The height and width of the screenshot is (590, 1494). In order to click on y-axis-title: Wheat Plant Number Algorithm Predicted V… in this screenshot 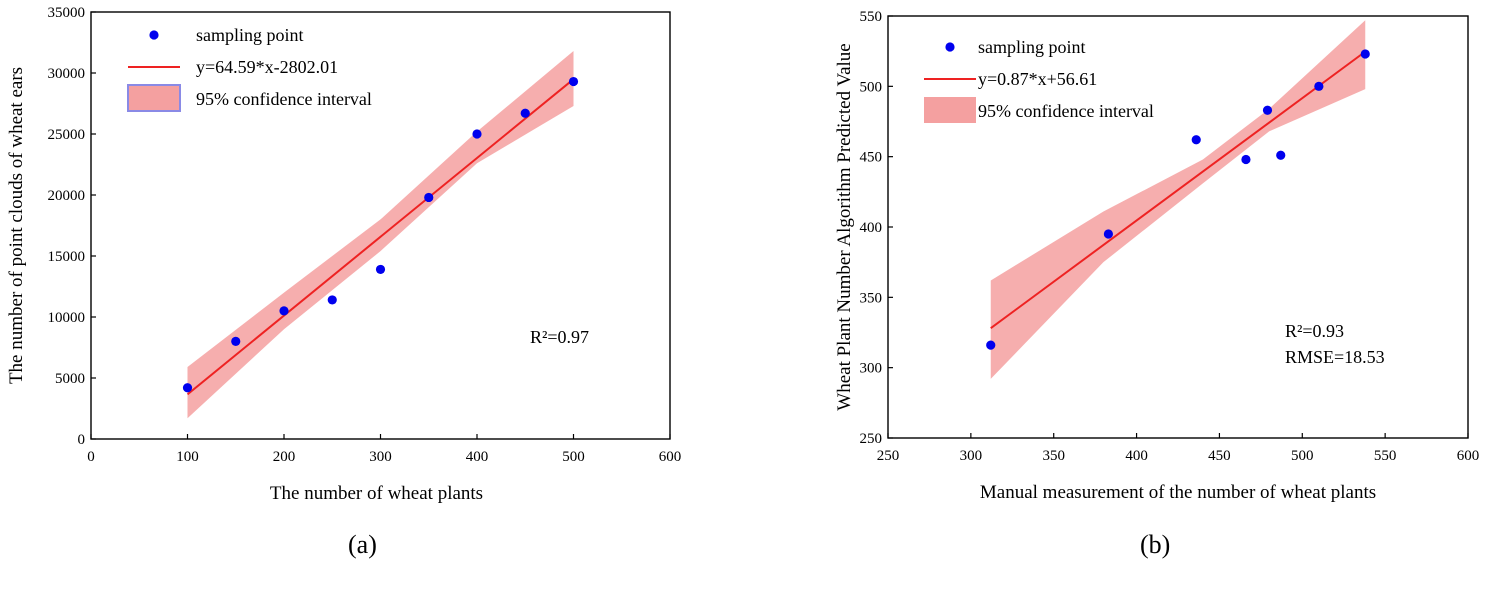, I will do `click(844, 226)`.